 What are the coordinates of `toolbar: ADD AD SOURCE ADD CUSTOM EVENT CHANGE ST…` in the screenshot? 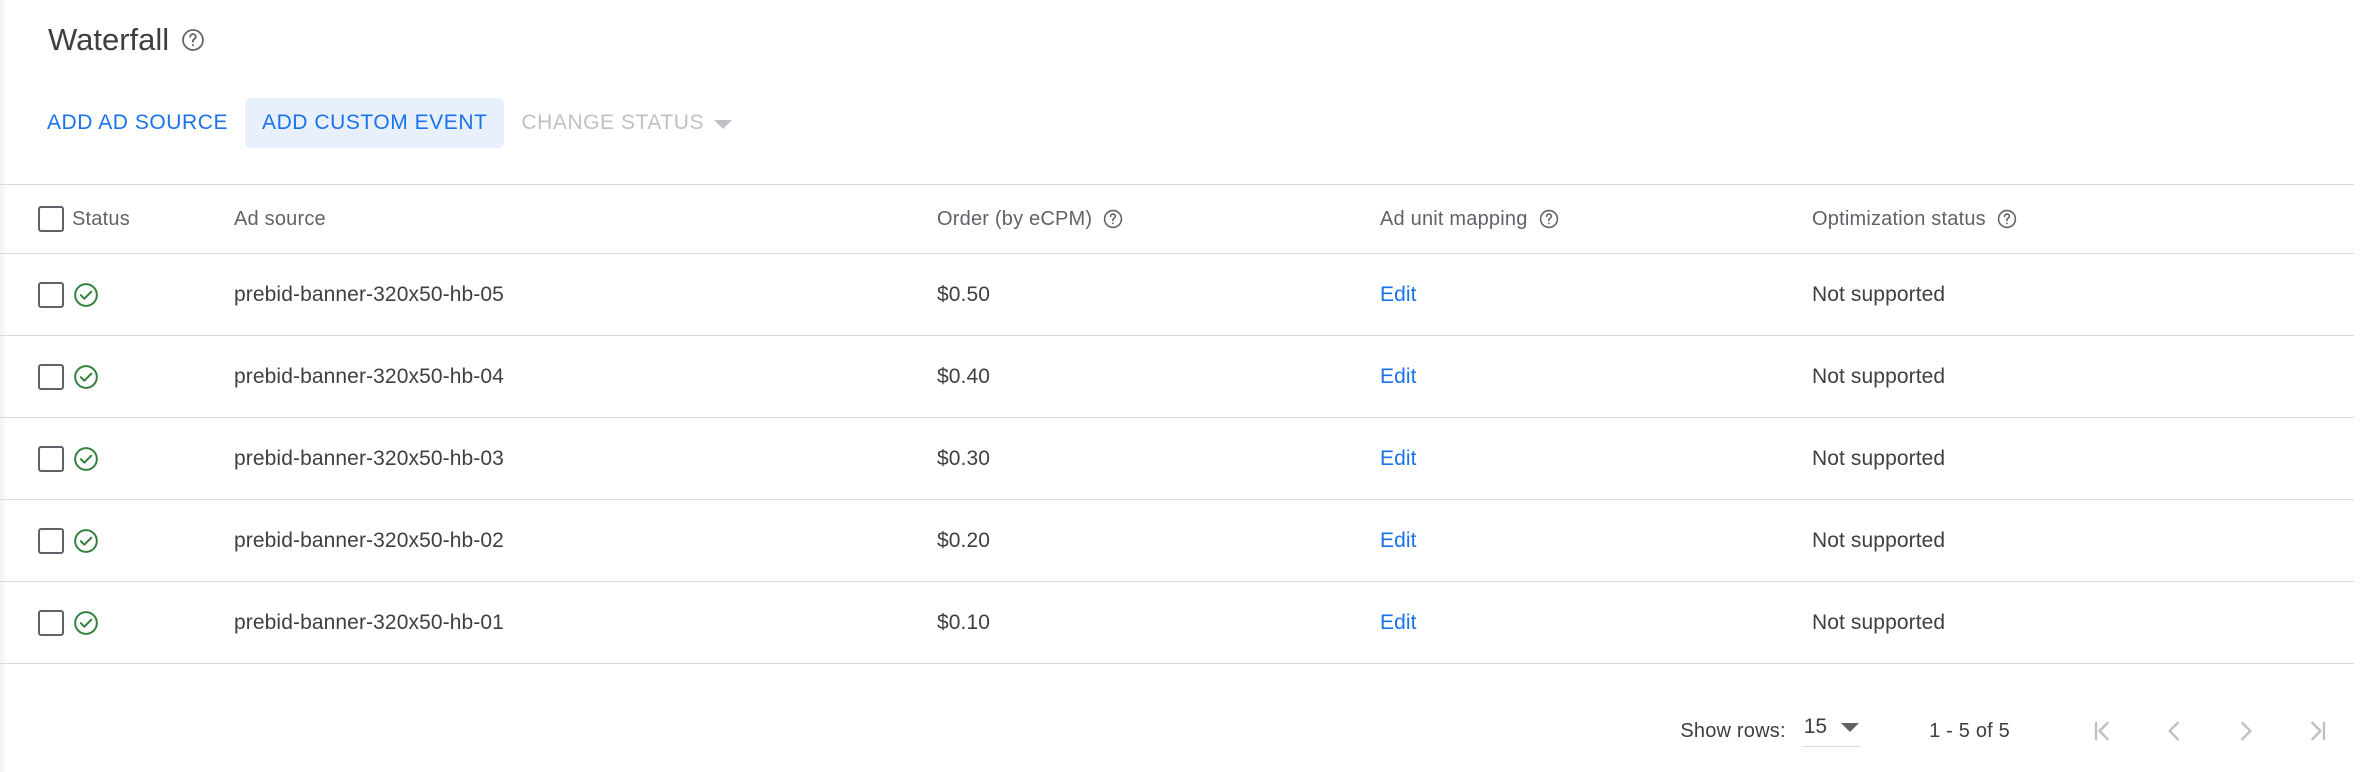 It's located at (389, 123).